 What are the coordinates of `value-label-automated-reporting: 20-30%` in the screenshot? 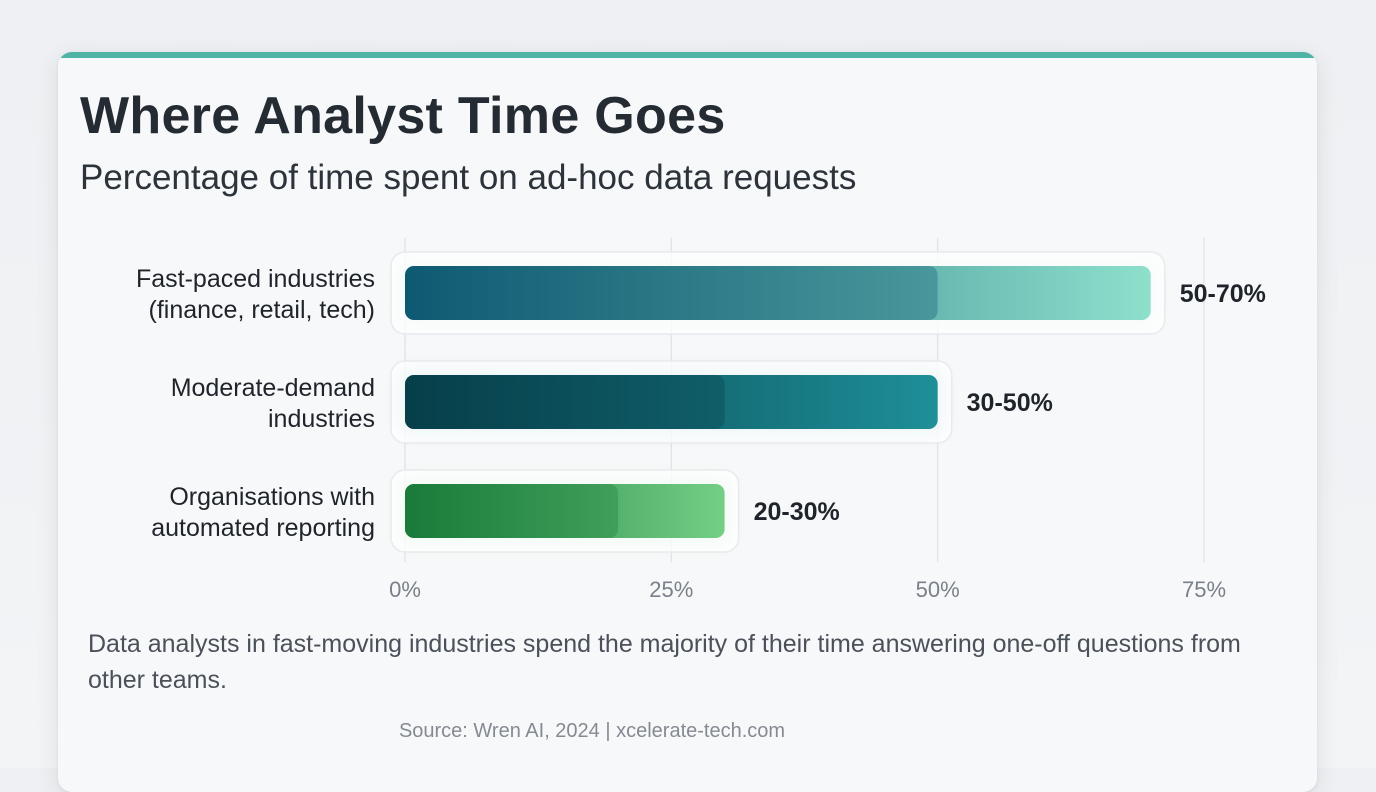 It's located at (797, 512).